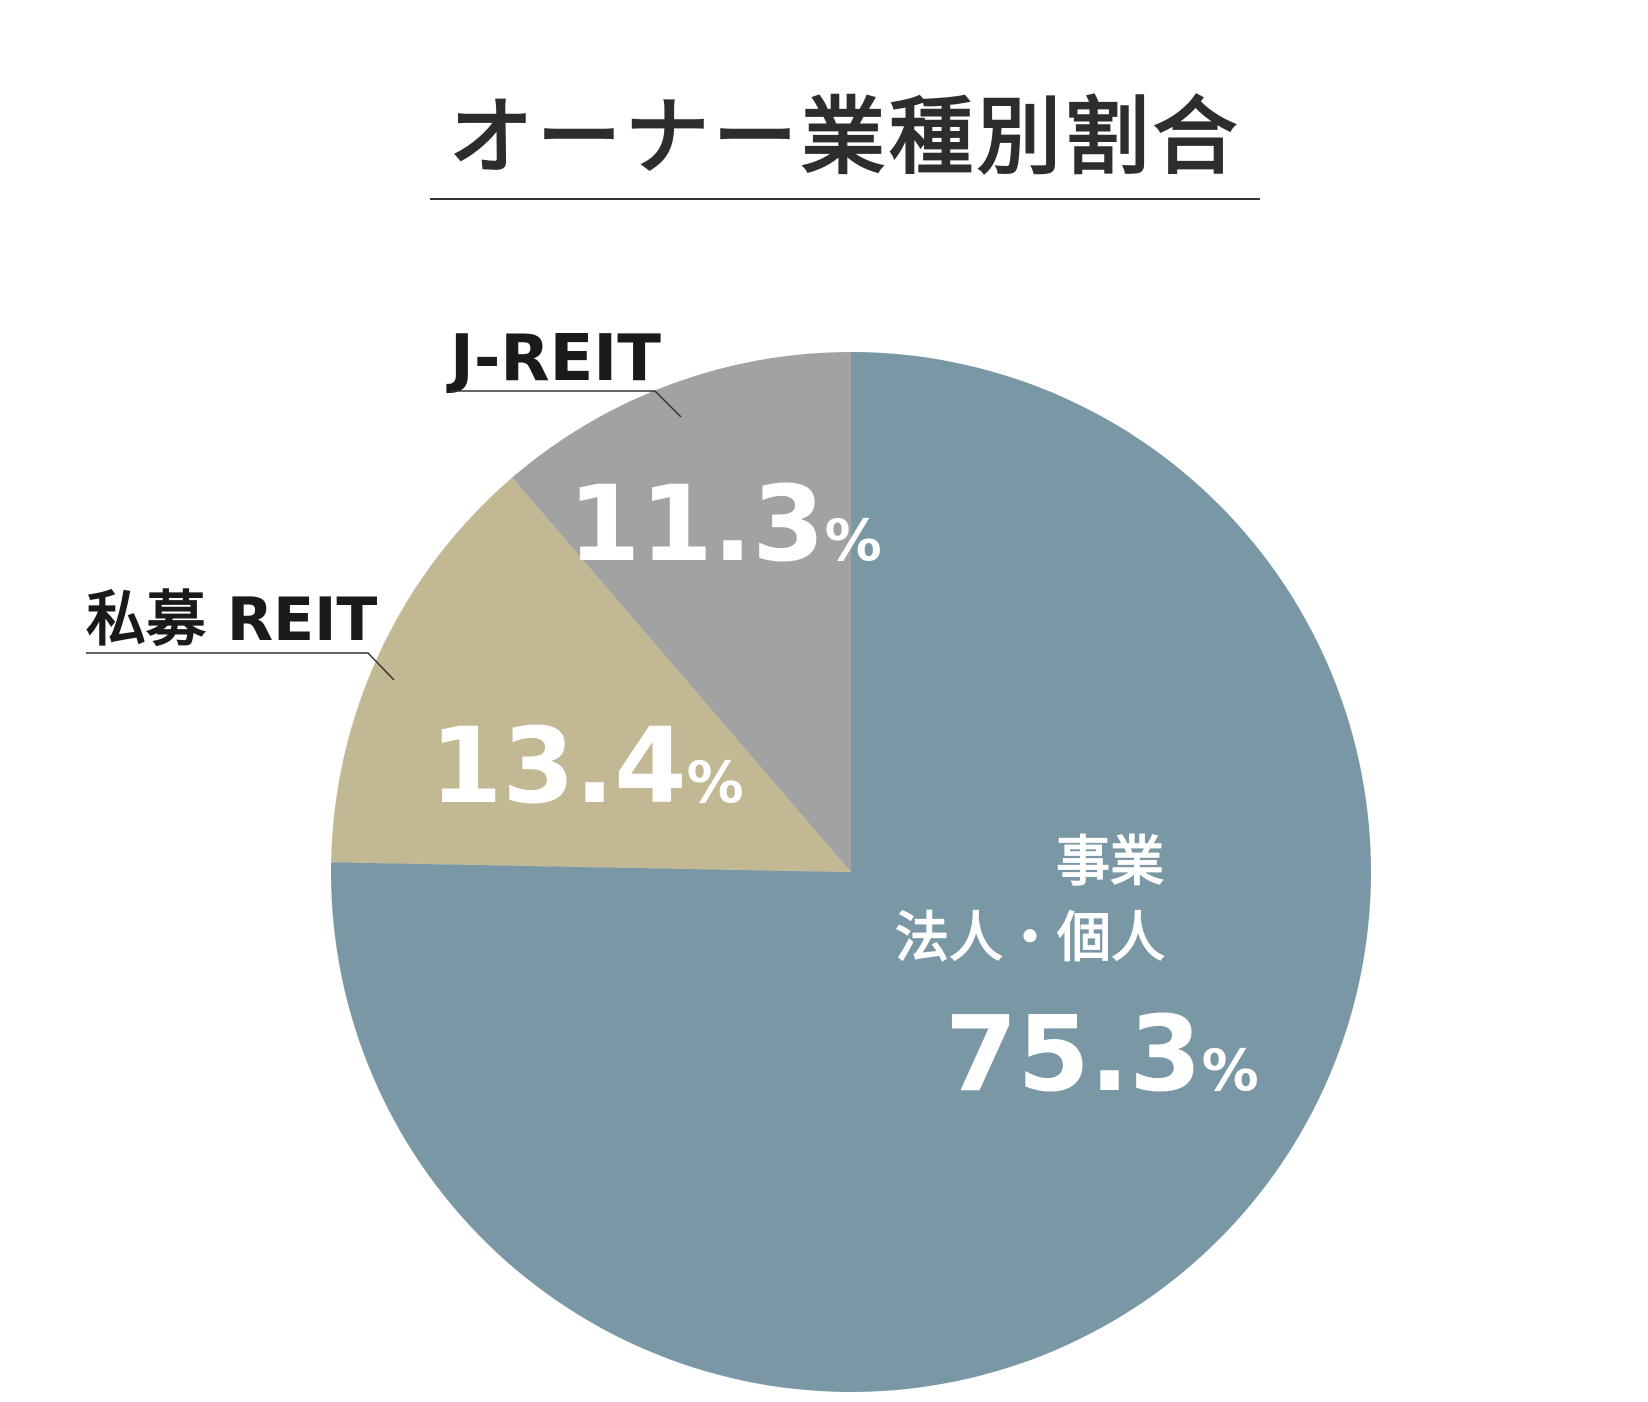  What do you see at coordinates (587, 766) in the screenshot?
I see `slice-value-label: 13.4%` at bounding box center [587, 766].